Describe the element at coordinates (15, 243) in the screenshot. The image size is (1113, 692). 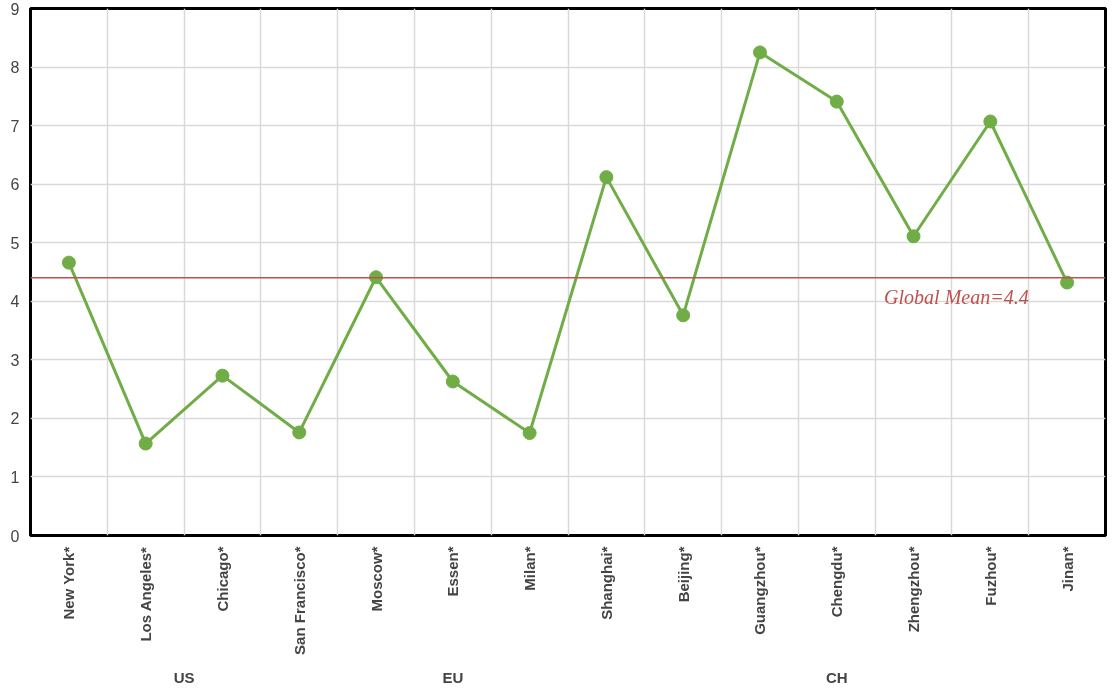
I see `y-tick-label: 5` at that location.